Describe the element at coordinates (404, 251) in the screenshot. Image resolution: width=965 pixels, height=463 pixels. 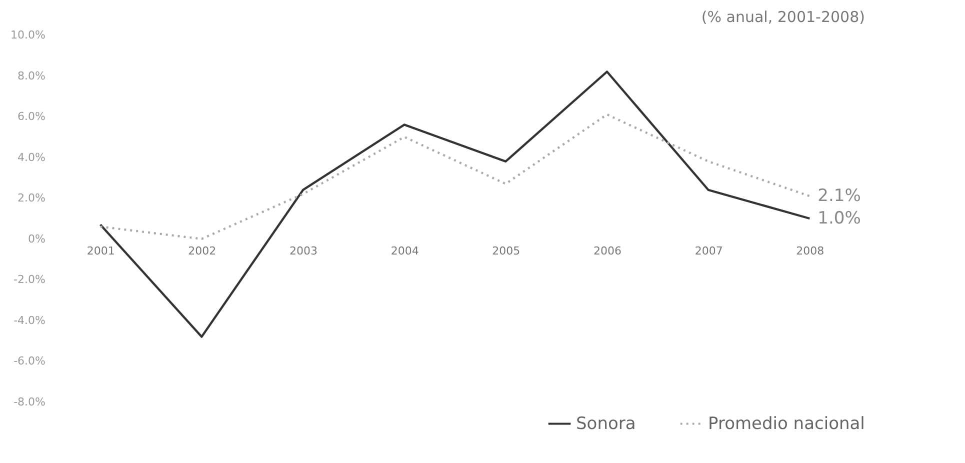
I see `x-tick-label: 2004` at that location.